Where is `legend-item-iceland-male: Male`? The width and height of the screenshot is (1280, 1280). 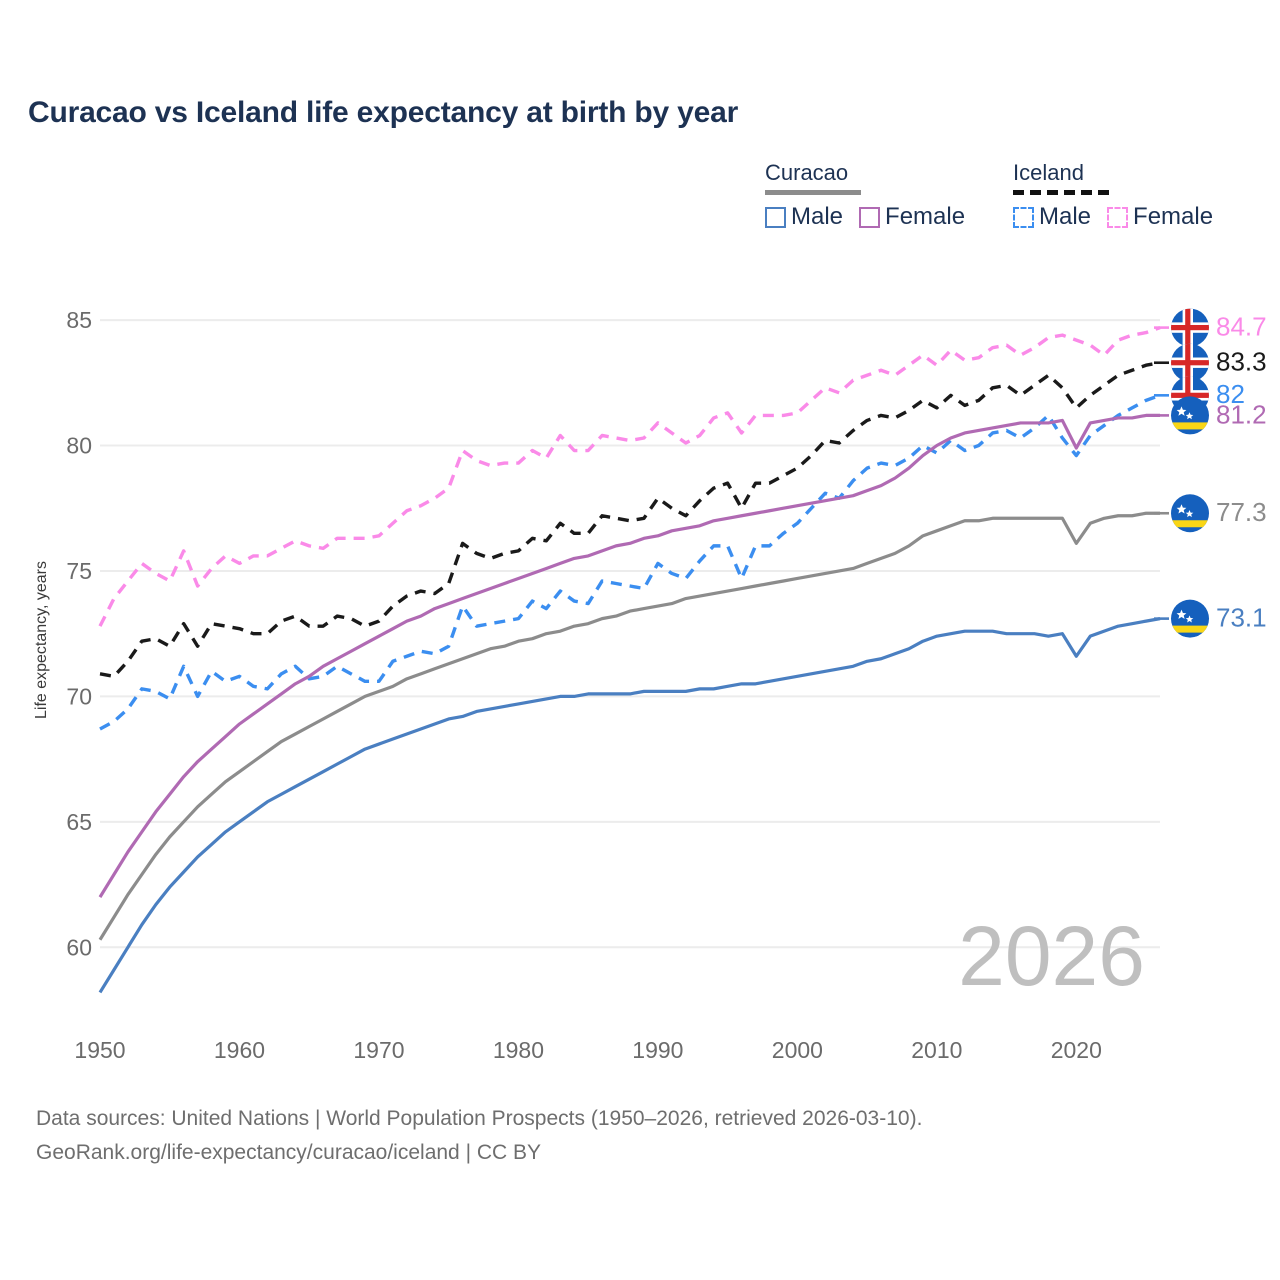 legend-item-iceland-male: Male is located at coordinates (1052, 217).